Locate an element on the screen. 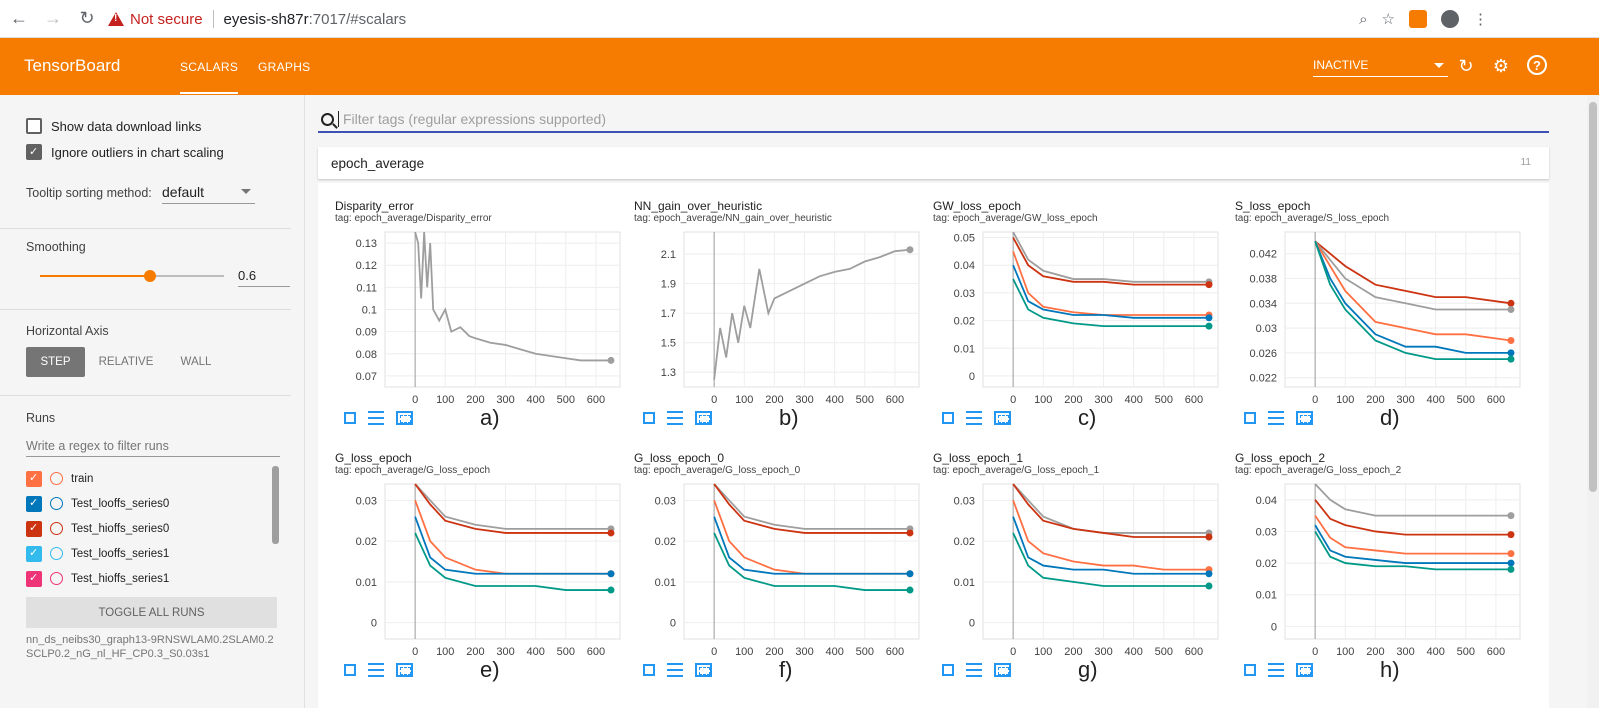  chart-title: S_loss_epoch is located at coordinates (1273, 206).